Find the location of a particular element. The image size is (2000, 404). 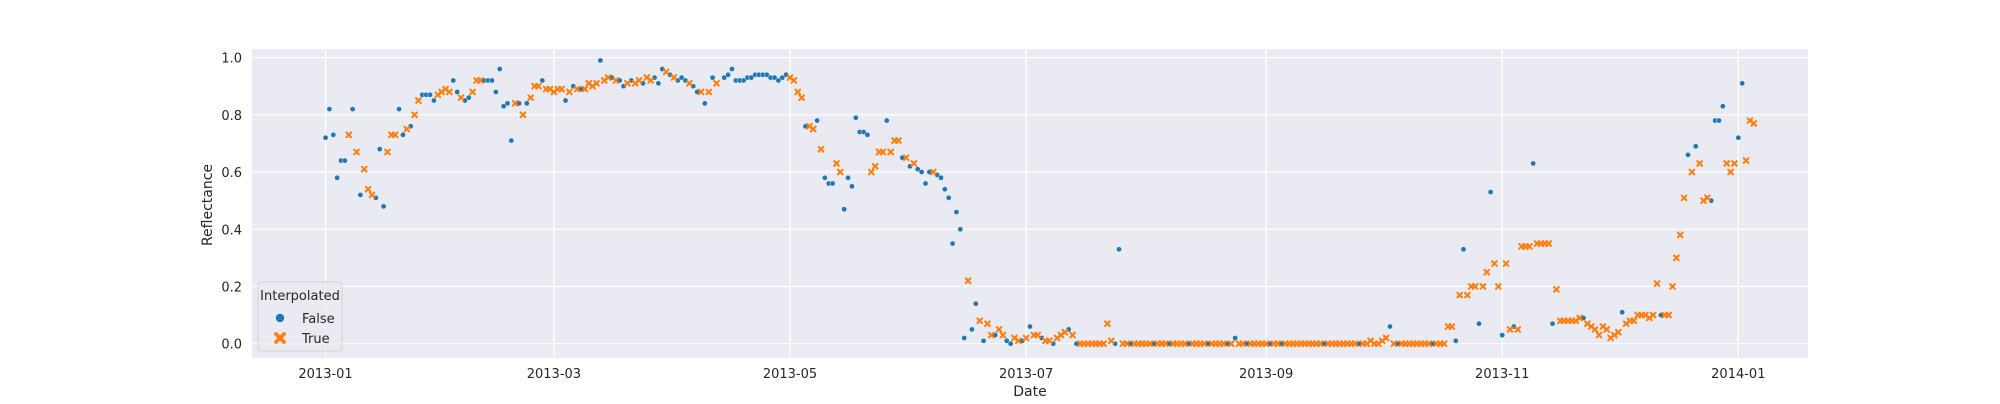

x-tick-label: 2013-01 is located at coordinates (325, 374).